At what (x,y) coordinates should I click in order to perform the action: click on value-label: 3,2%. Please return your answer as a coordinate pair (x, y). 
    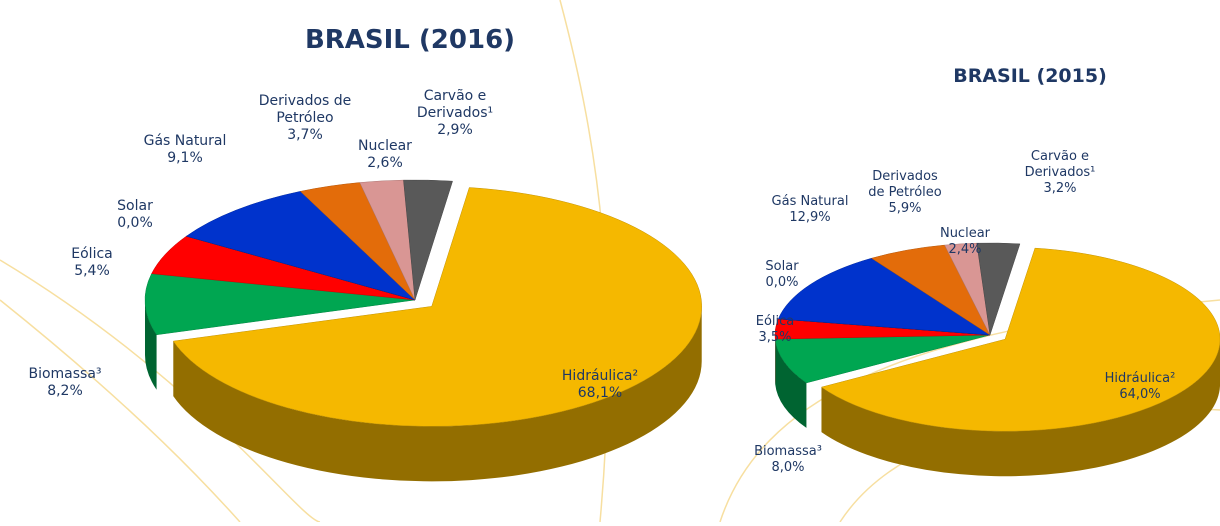
    Looking at the image, I should click on (1059, 188).